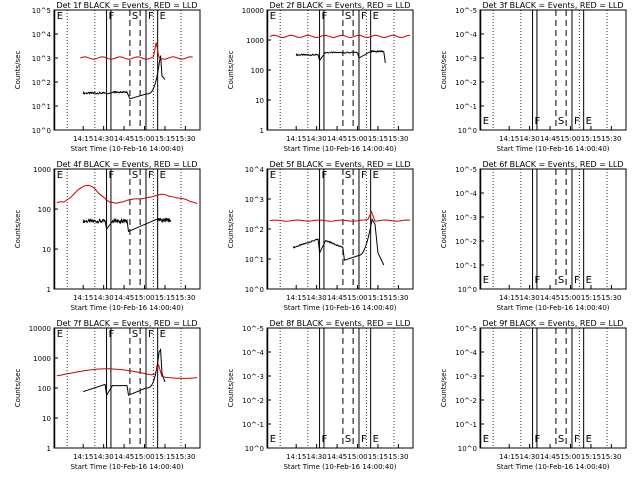  I want to click on y-tick-label: 10^4, so click(255, 170).